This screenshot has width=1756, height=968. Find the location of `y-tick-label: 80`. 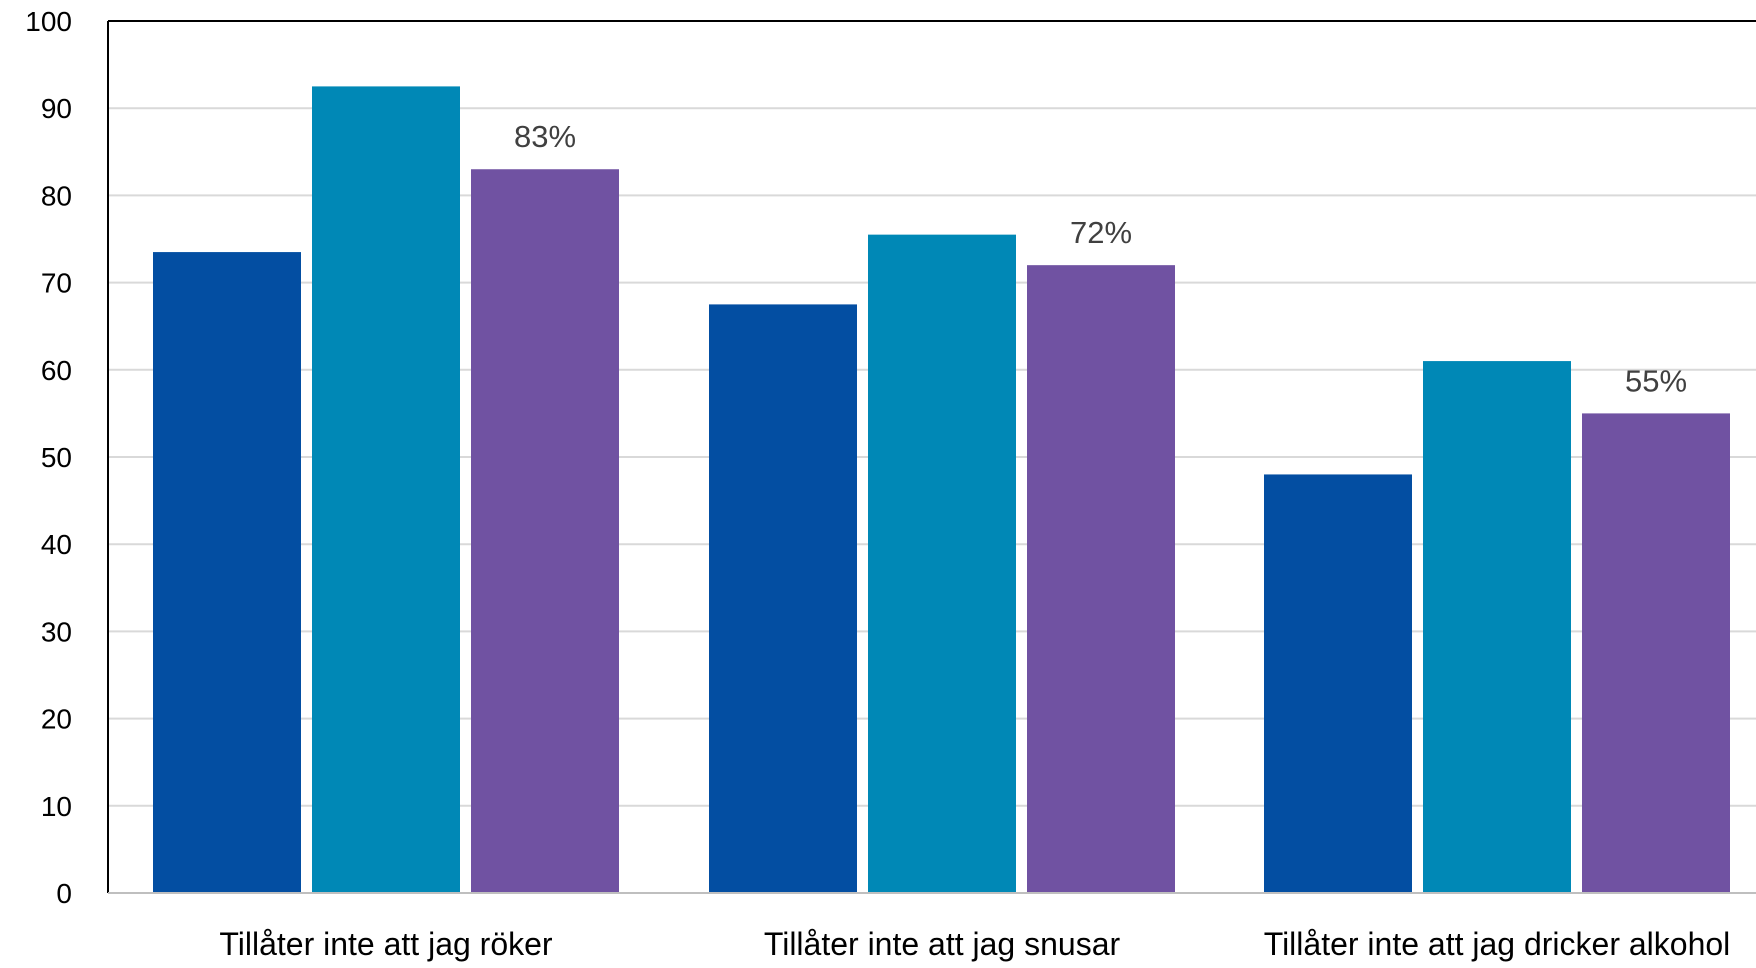

y-tick-label: 80 is located at coordinates (56, 195).